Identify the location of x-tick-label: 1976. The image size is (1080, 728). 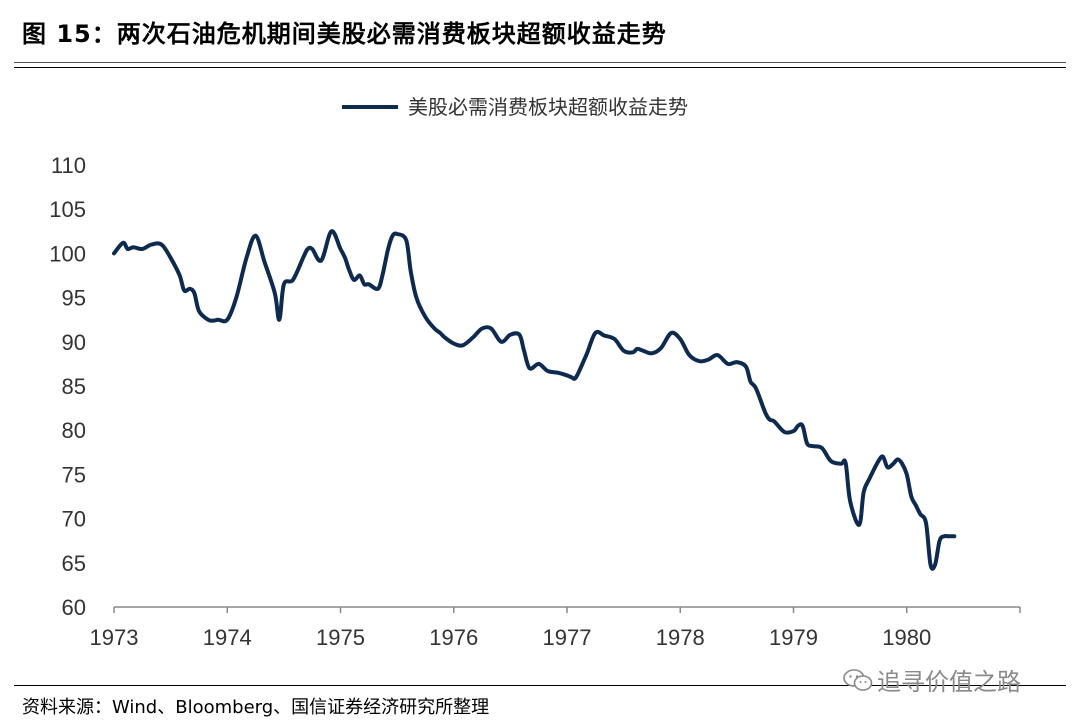
(453, 637).